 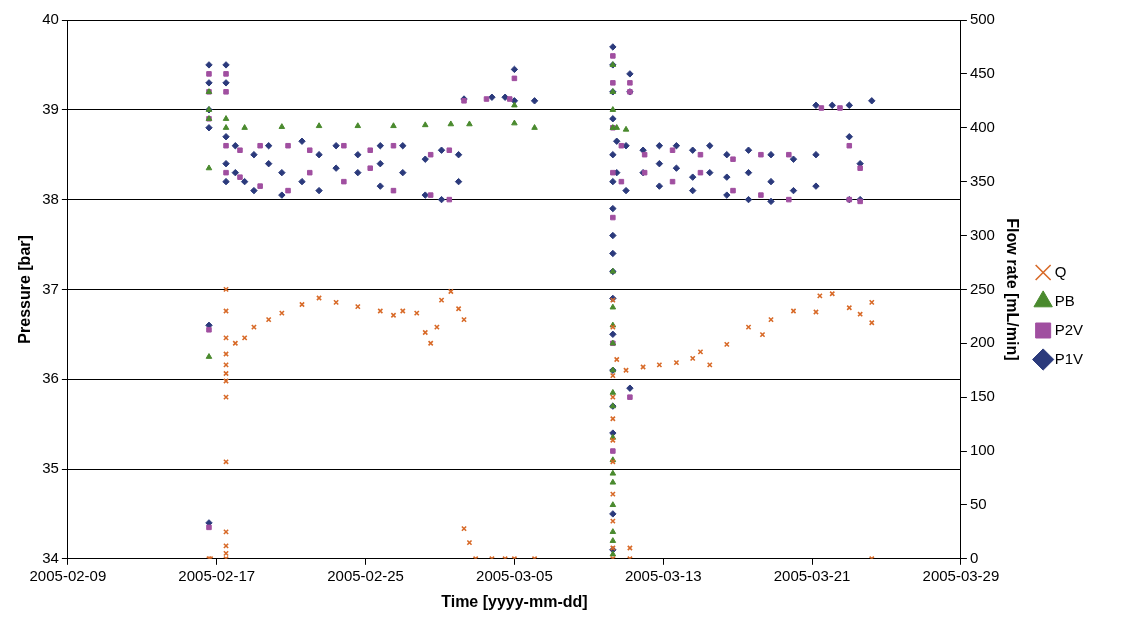 I want to click on y-tick-label: 36, so click(x=50, y=378).